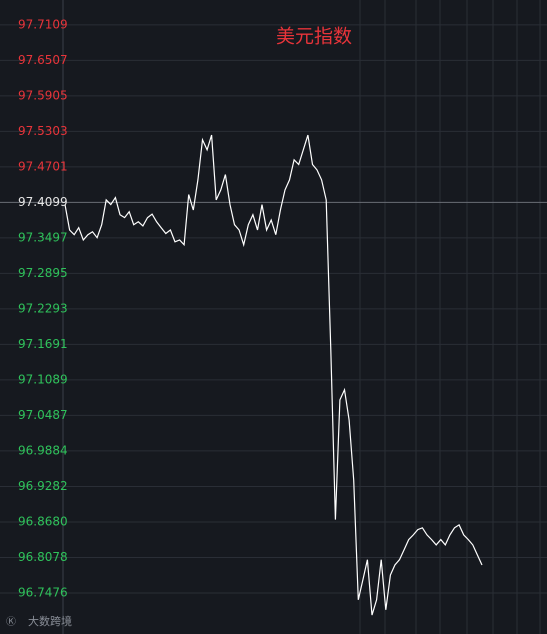 This screenshot has width=547, height=634. I want to click on y-tick-label: 97.7109, so click(43, 24).